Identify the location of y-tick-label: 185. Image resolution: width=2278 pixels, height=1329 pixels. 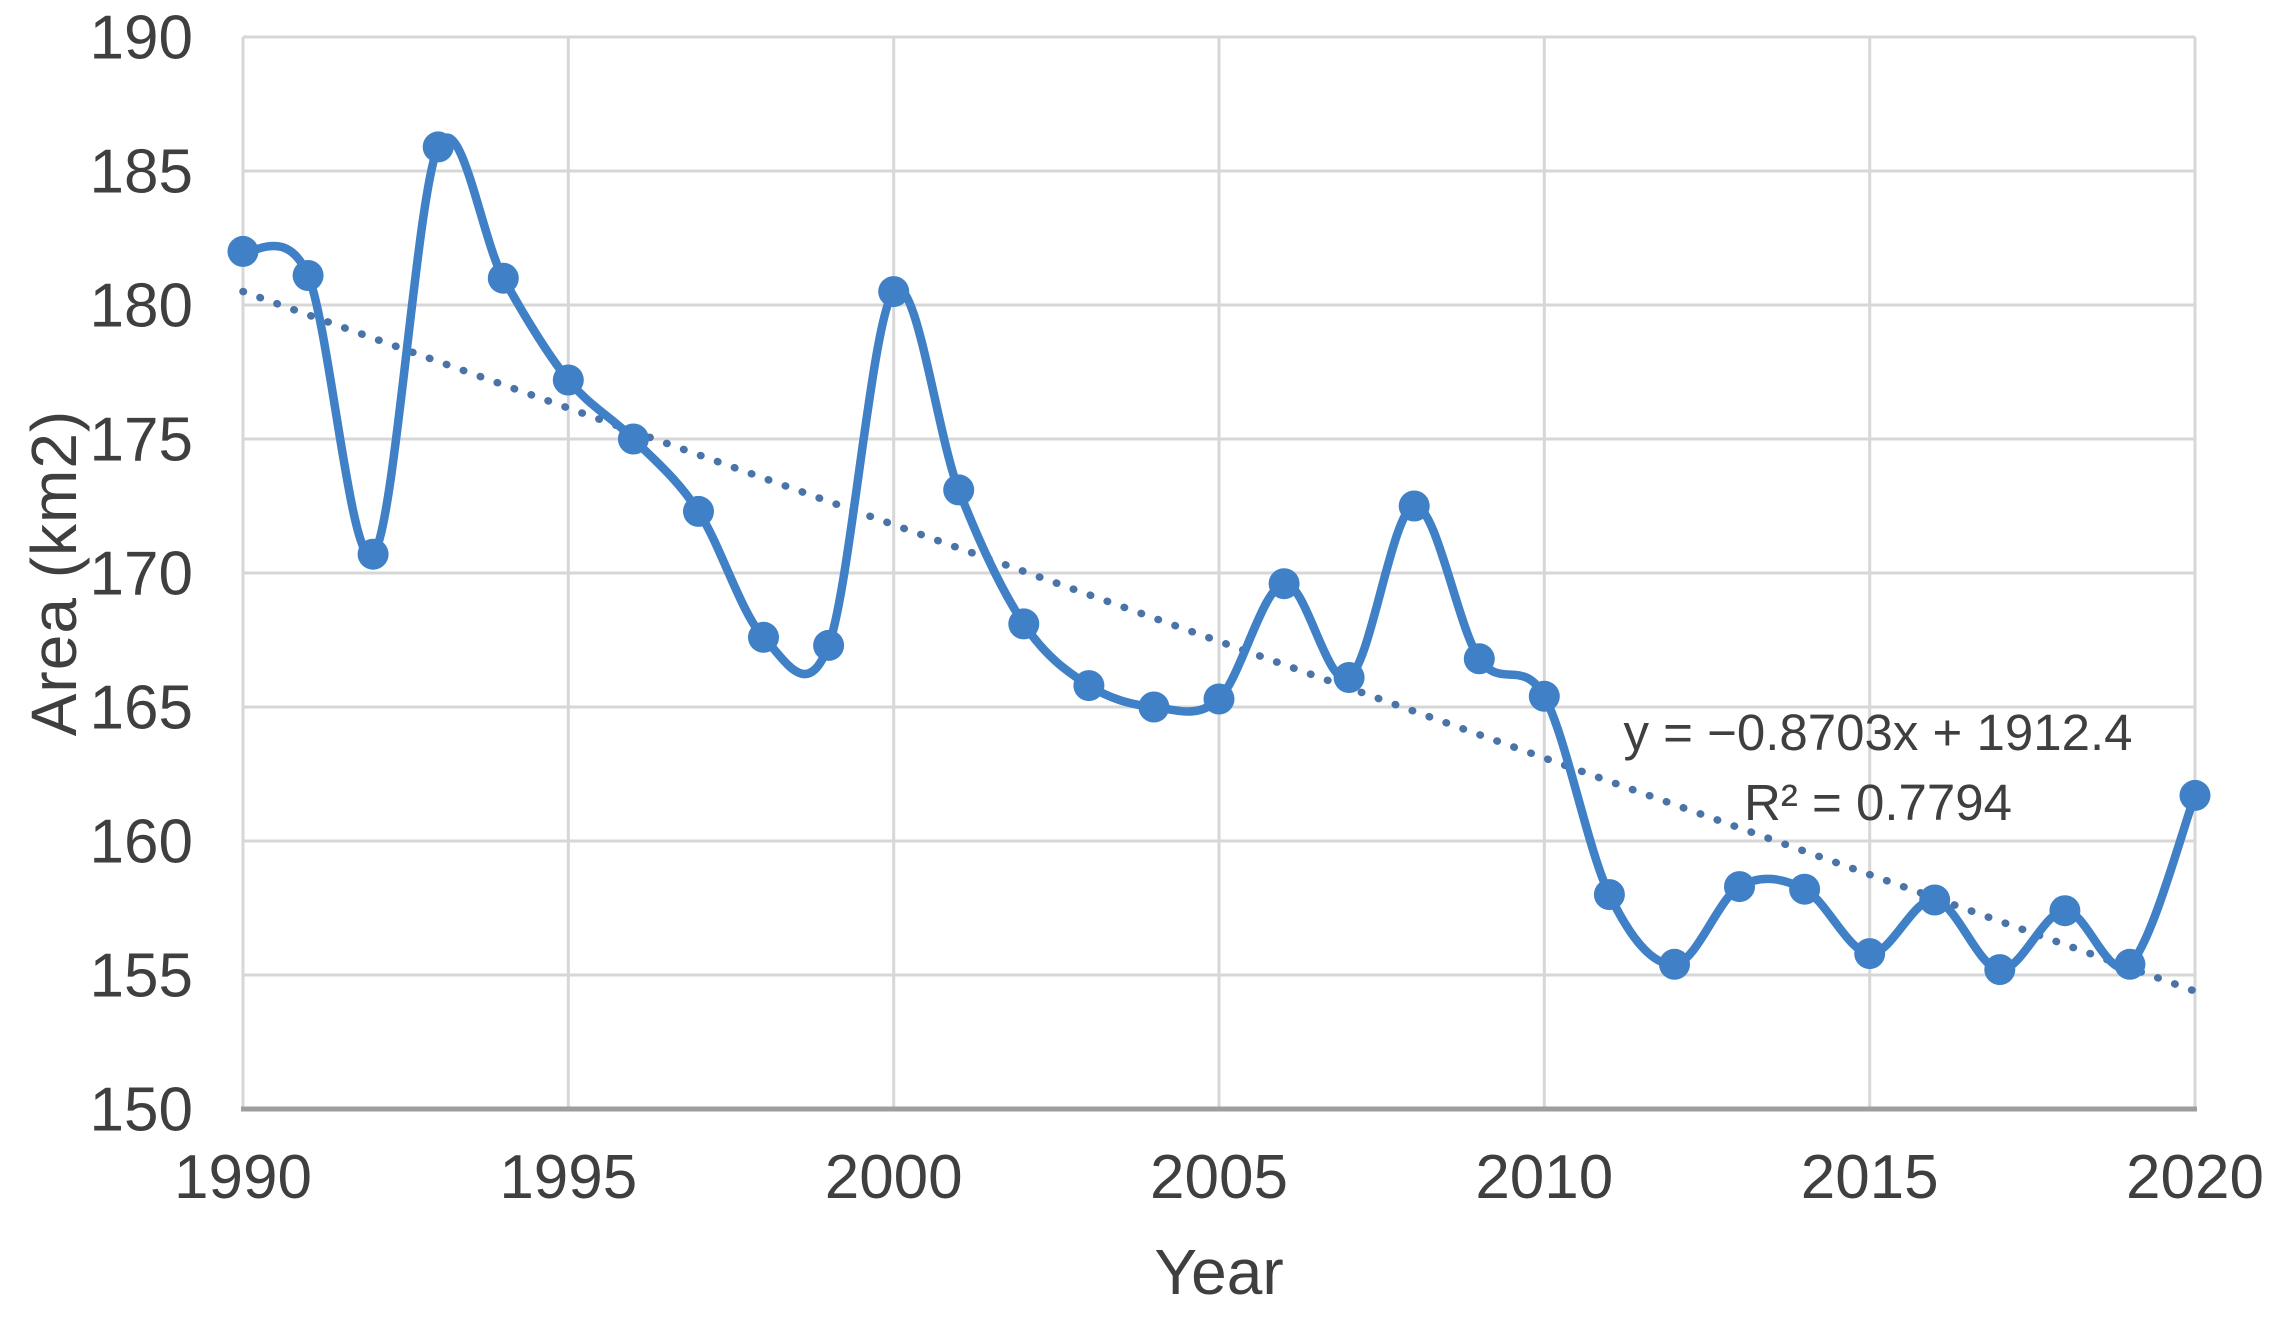
(141, 172).